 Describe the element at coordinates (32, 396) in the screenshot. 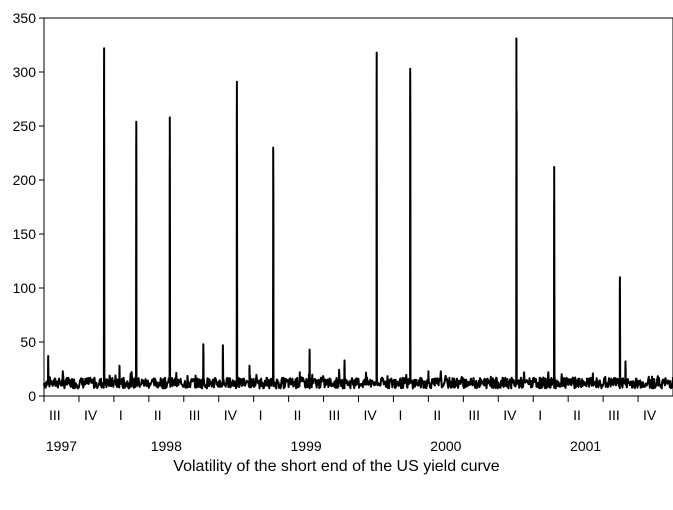

I see `y-tick-label: 0` at that location.